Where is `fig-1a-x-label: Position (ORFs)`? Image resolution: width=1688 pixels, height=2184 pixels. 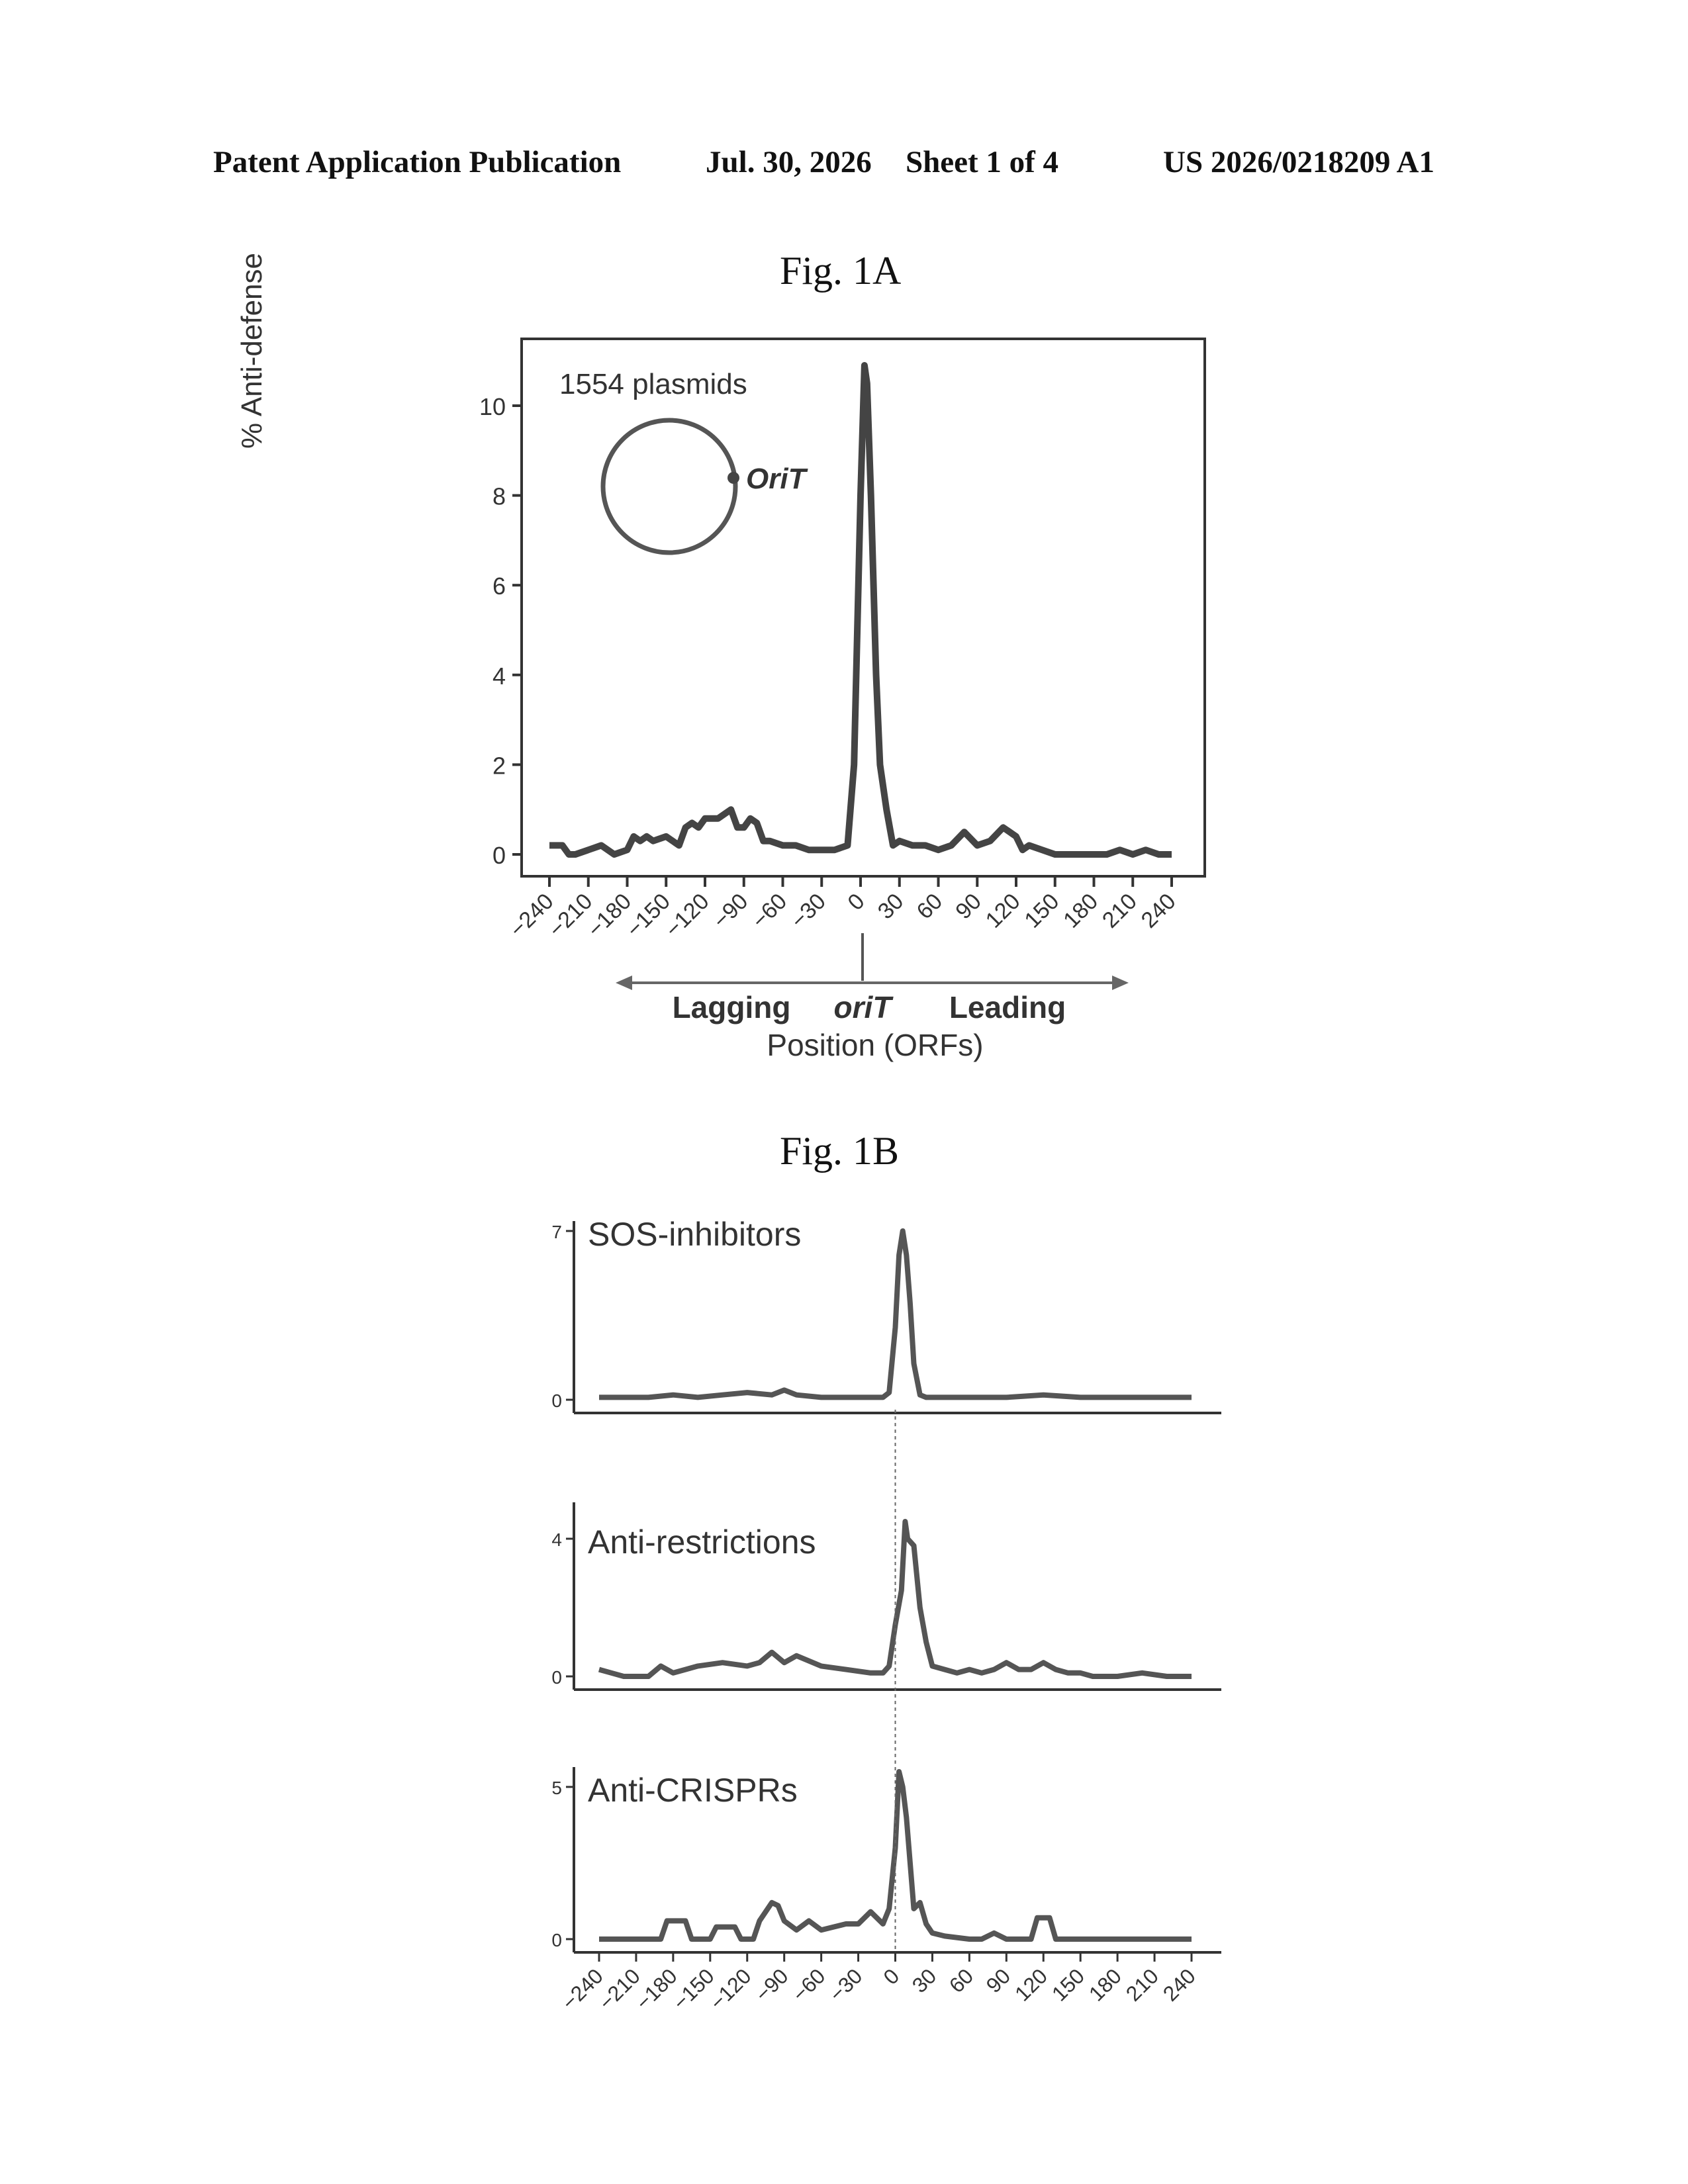 fig-1a-x-label: Position (ORFs) is located at coordinates (875, 1045).